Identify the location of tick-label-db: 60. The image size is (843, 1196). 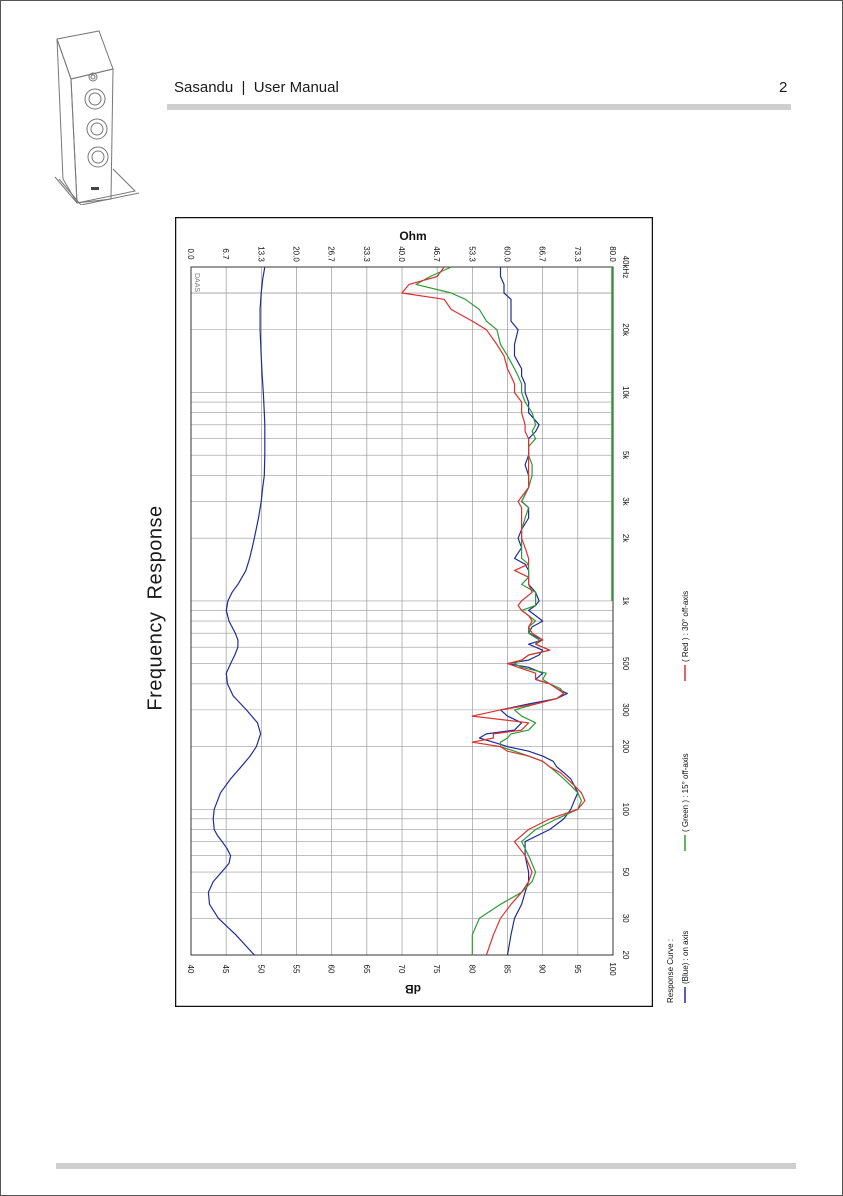
(331, 969).